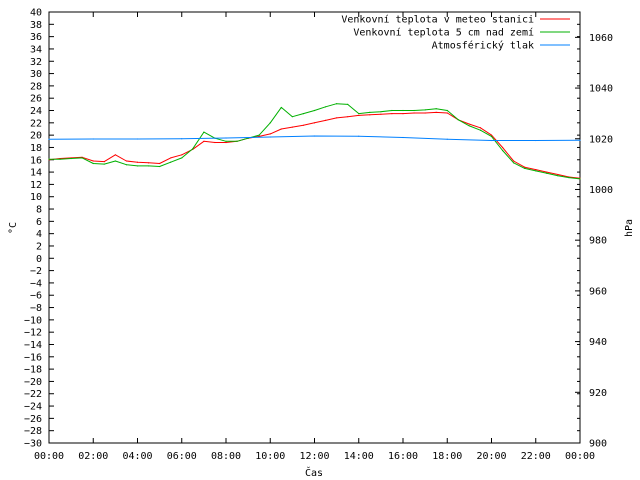 This screenshot has width=640, height=480. What do you see at coordinates (33, 345) in the screenshot?
I see `left-tick-label: −14` at bounding box center [33, 345].